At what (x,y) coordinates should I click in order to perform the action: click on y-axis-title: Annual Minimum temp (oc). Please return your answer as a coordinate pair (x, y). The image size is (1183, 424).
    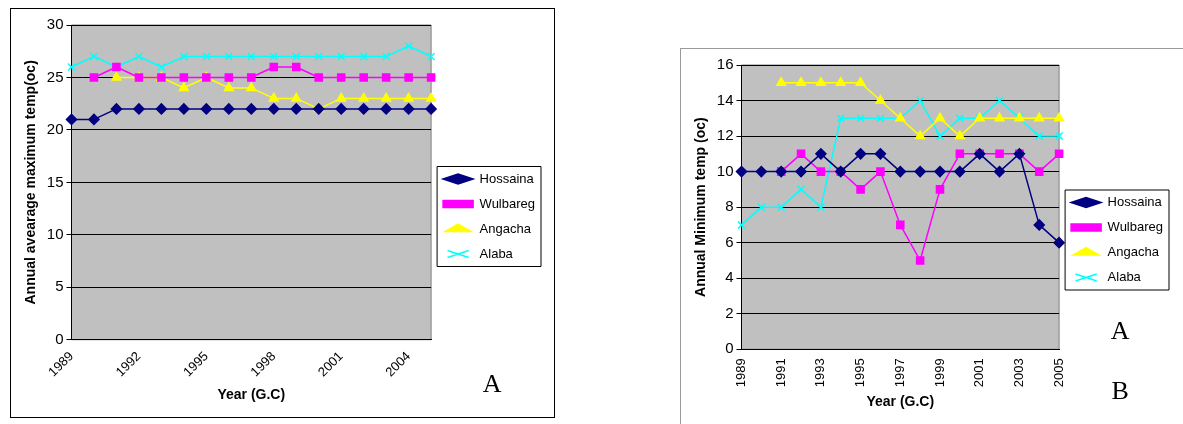
    Looking at the image, I should click on (700, 207).